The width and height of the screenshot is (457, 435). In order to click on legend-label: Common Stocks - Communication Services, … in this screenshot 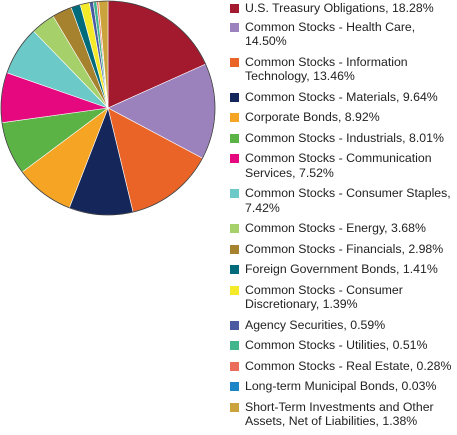, I will do `click(338, 165)`.